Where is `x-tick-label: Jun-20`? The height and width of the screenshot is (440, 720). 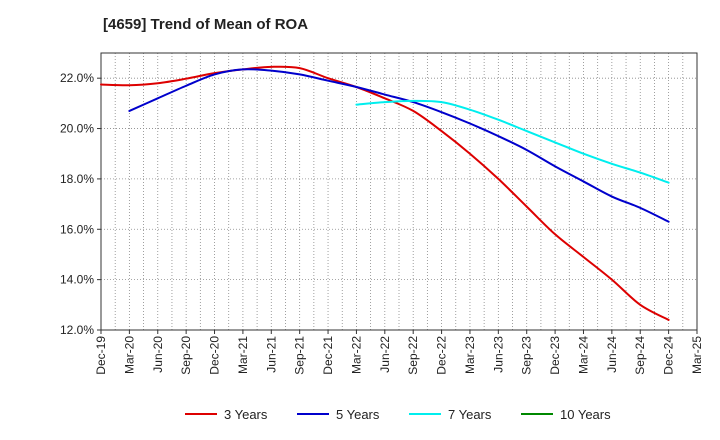 x-tick-label: Jun-20 is located at coordinates (158, 354).